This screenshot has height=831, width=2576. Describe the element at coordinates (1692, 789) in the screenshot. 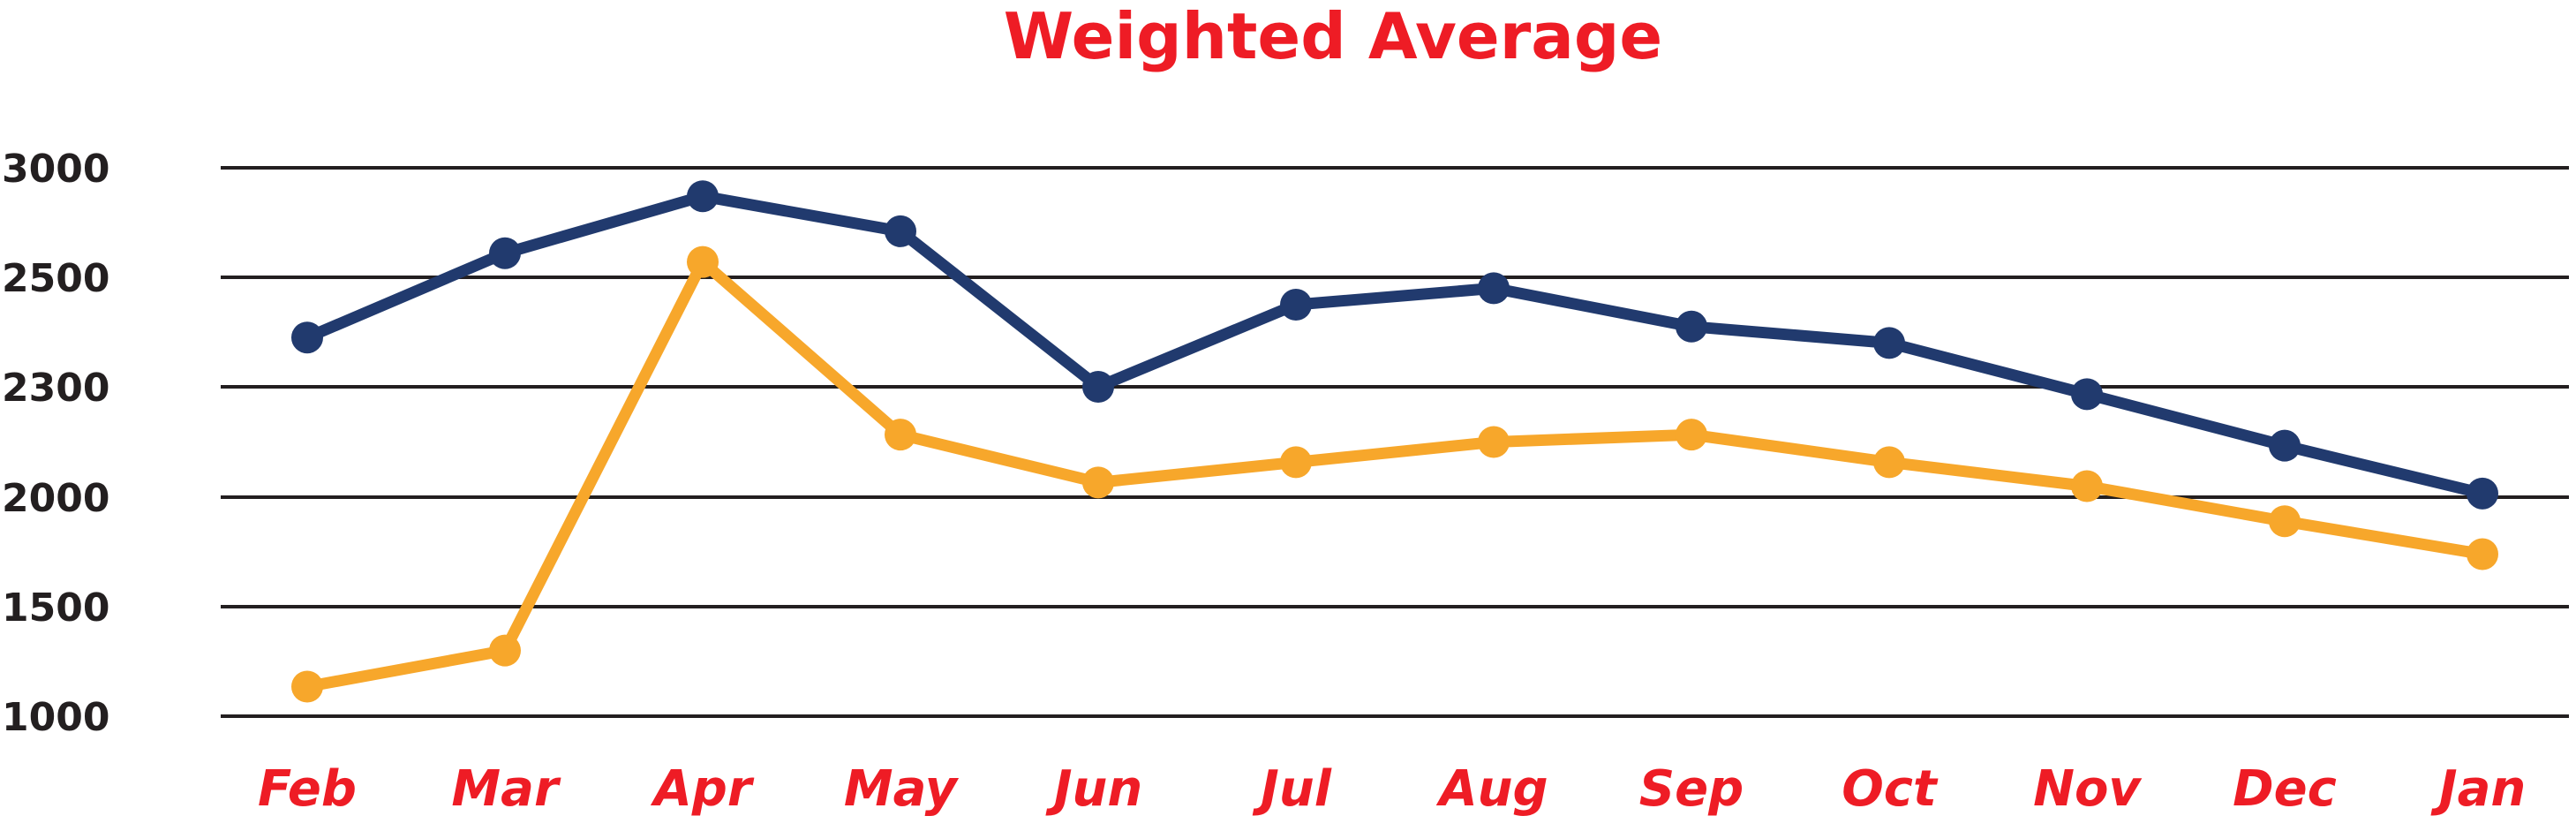

I see `x-tick-label: Sep` at that location.